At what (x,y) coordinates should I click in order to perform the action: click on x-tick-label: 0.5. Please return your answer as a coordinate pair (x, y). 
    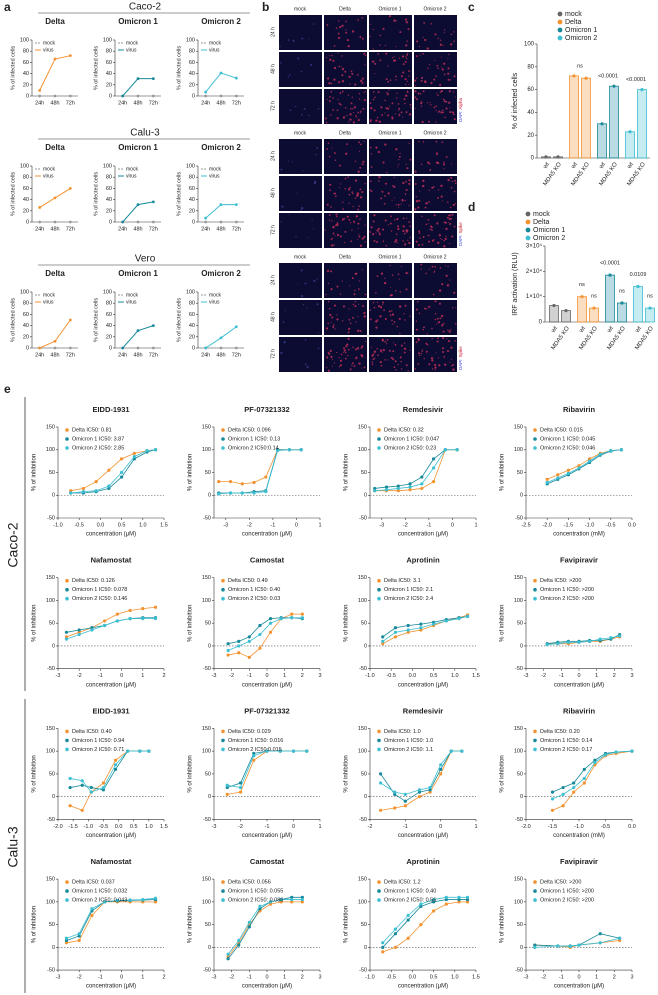
    Looking at the image, I should click on (122, 525).